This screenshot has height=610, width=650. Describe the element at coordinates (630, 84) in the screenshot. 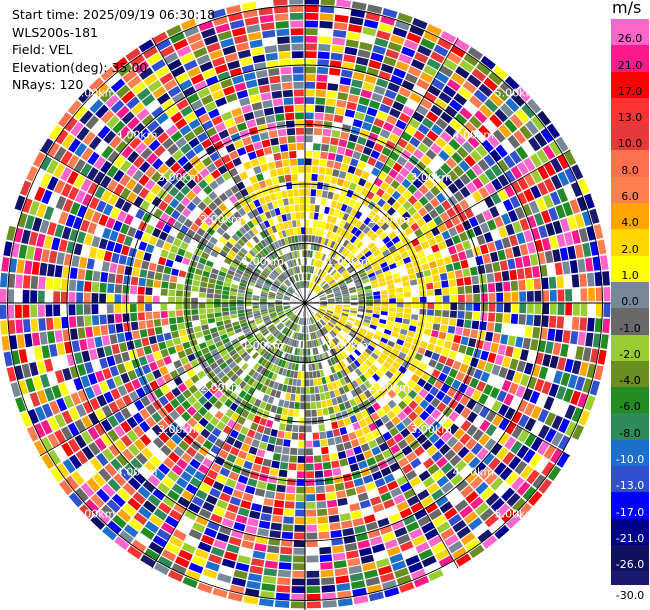

I see `colorbar-swatch: 17.0` at that location.